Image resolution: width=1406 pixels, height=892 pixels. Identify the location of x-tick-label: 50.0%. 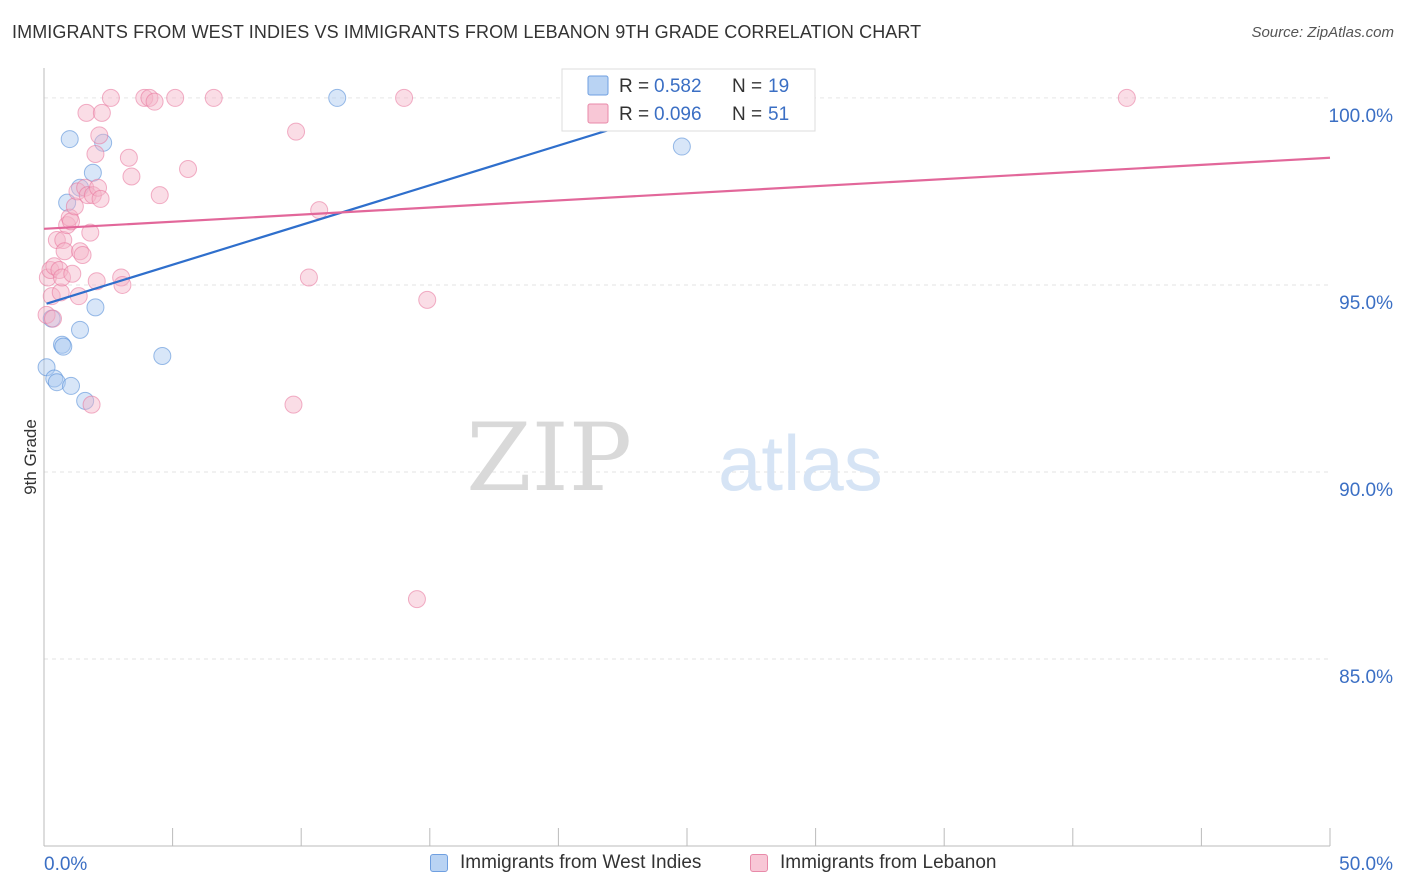
(1366, 864).